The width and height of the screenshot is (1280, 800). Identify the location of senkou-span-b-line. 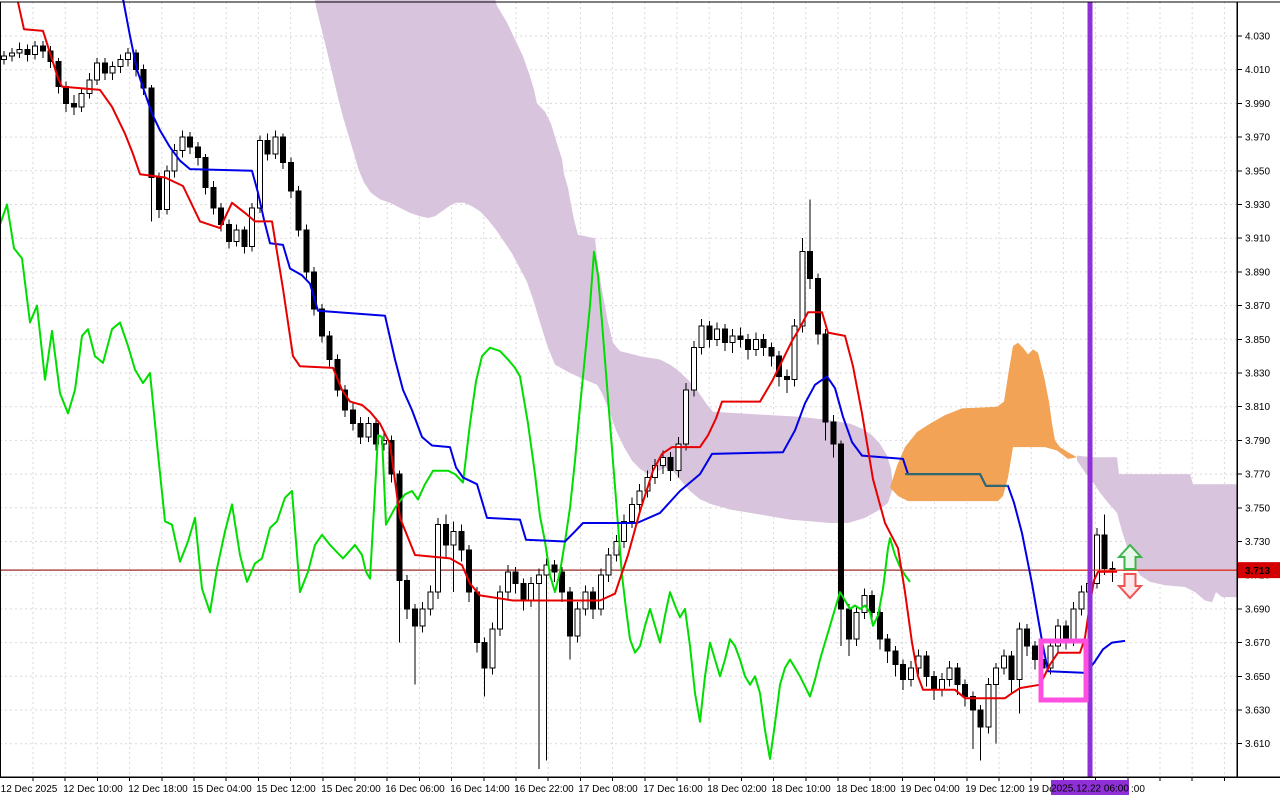
(956, 480).